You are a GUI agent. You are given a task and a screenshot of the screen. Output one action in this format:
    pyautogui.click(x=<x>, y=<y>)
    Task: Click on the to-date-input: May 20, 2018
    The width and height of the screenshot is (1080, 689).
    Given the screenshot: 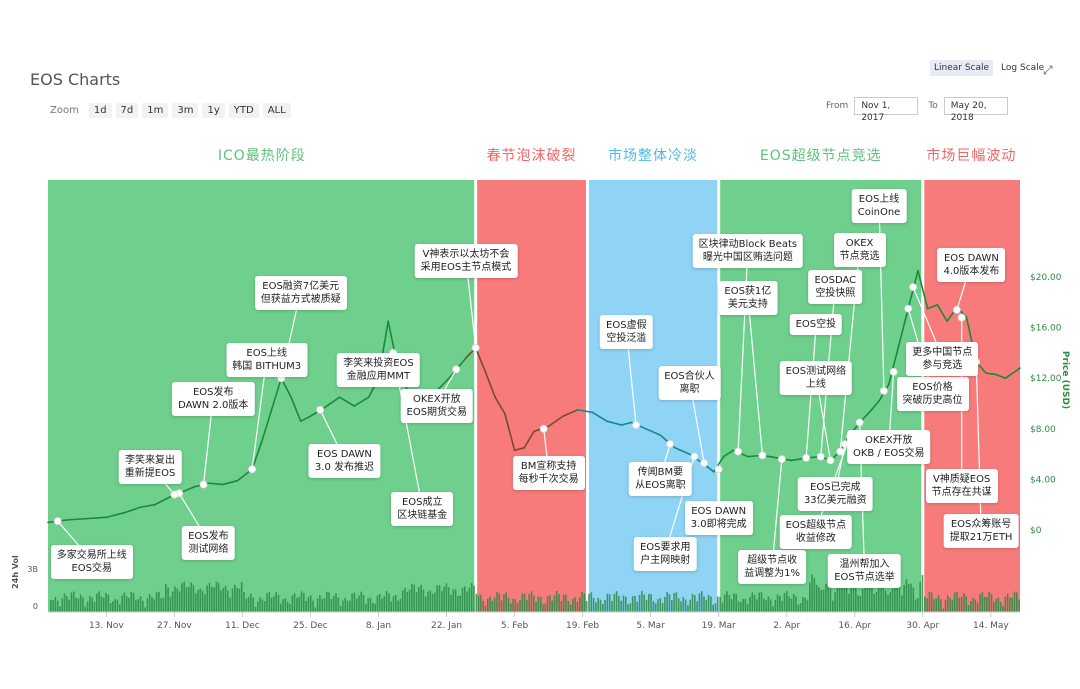 What is the action you would take?
    pyautogui.click(x=975, y=110)
    